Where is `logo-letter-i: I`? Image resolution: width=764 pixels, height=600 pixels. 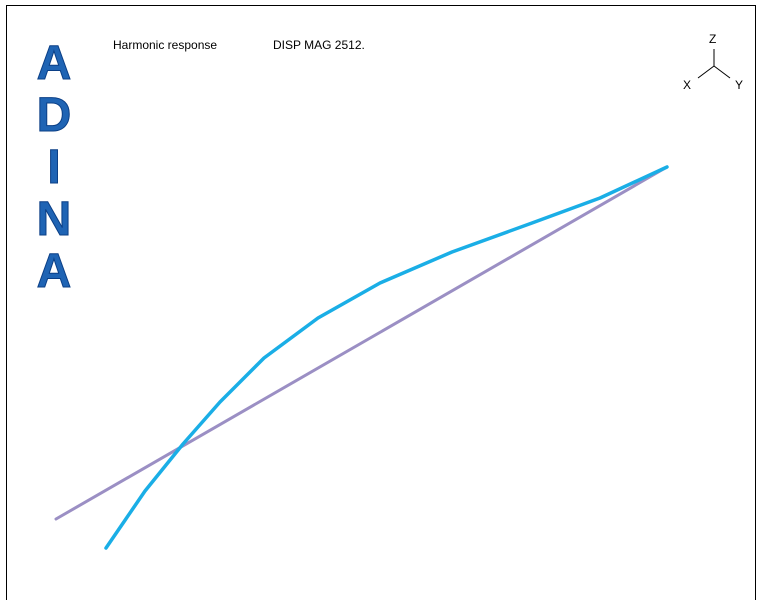 logo-letter-i: I is located at coordinates (54, 167).